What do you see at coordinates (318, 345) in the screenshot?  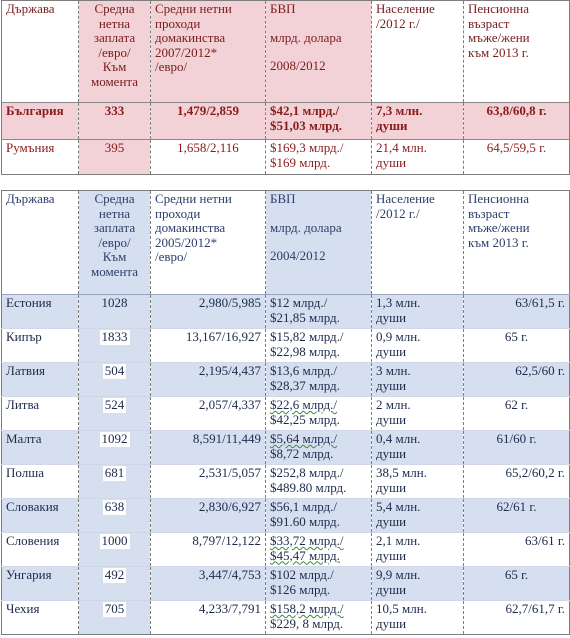 I see `cell-gdp: $15,82 млрд./$22,98 млрд.` at bounding box center [318, 345].